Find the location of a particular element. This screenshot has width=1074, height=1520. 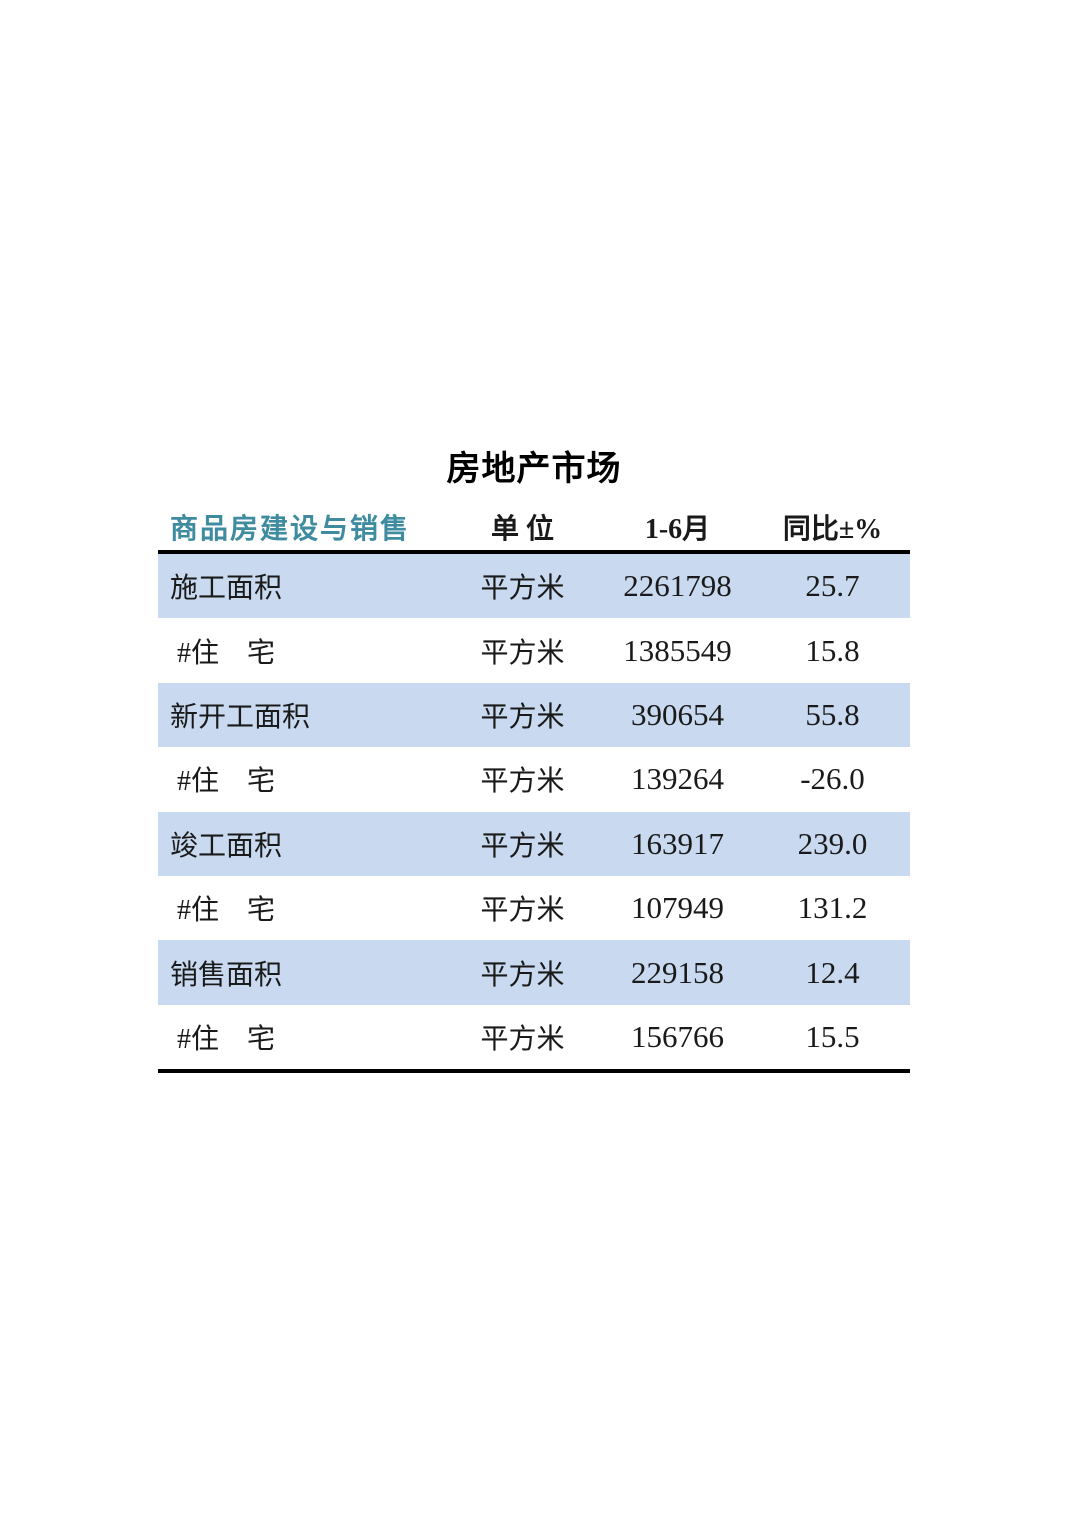

table-row: 施工面积 平方米 2261798 25.7 is located at coordinates (534, 586).